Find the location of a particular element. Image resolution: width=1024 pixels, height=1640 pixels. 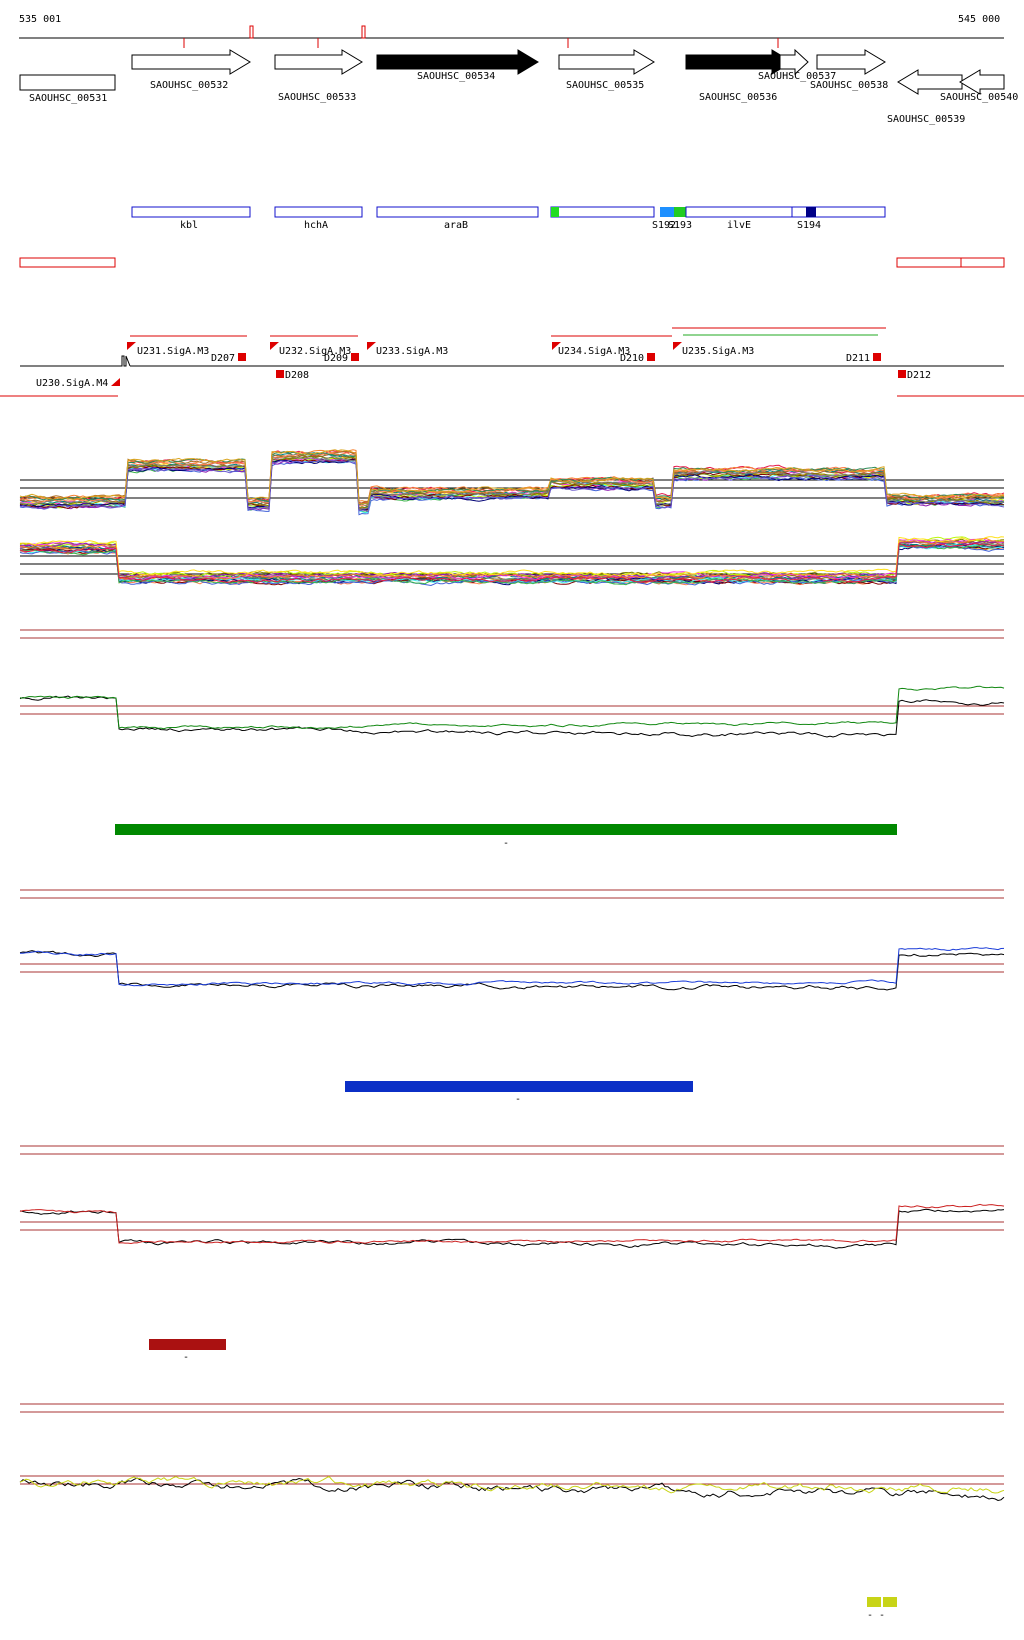

gene-label: SAOUHSC_00534 is located at coordinates (456, 76).